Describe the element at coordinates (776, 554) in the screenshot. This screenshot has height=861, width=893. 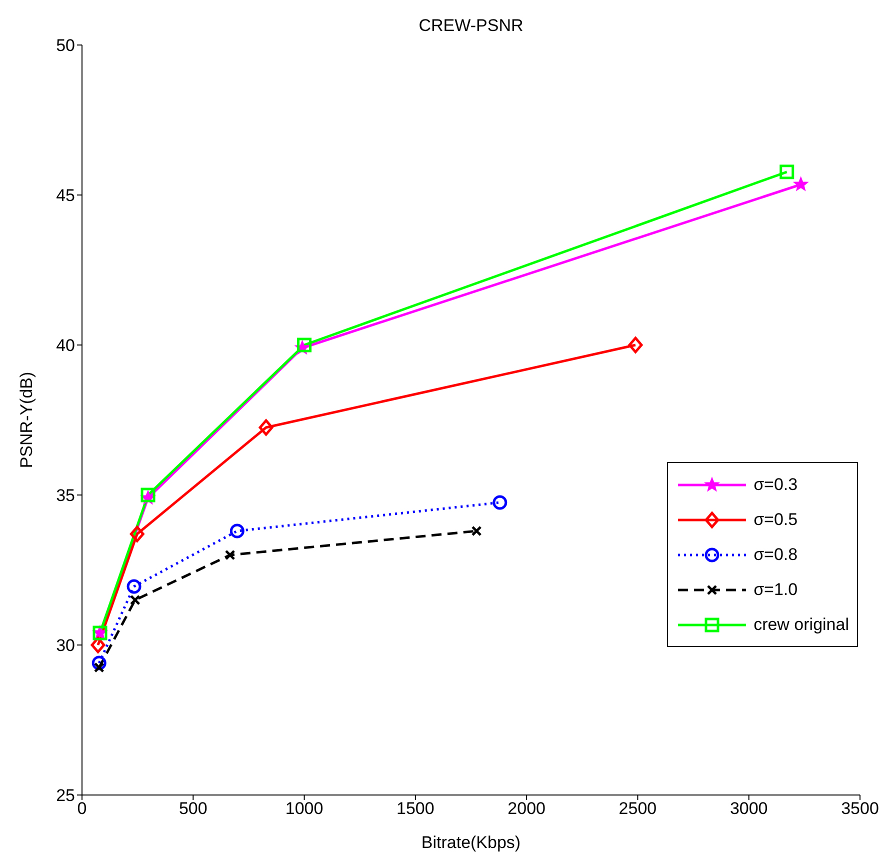
I see `legend-label: σ=0.8` at that location.